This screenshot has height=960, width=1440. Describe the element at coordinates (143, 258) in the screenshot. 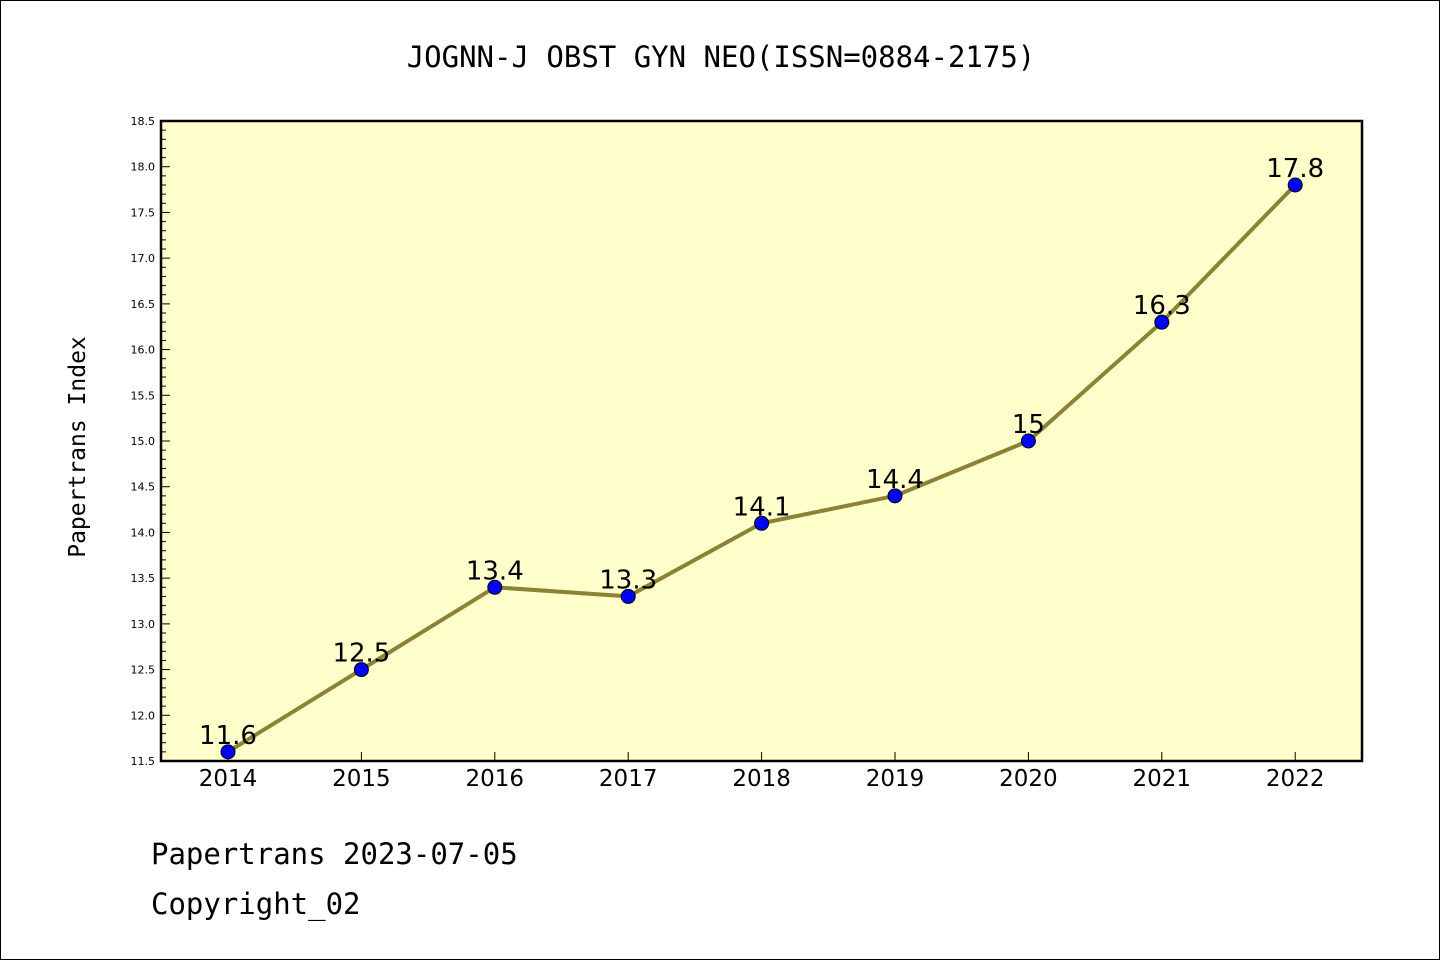

I see `y-tick-label: 17.0` at that location.